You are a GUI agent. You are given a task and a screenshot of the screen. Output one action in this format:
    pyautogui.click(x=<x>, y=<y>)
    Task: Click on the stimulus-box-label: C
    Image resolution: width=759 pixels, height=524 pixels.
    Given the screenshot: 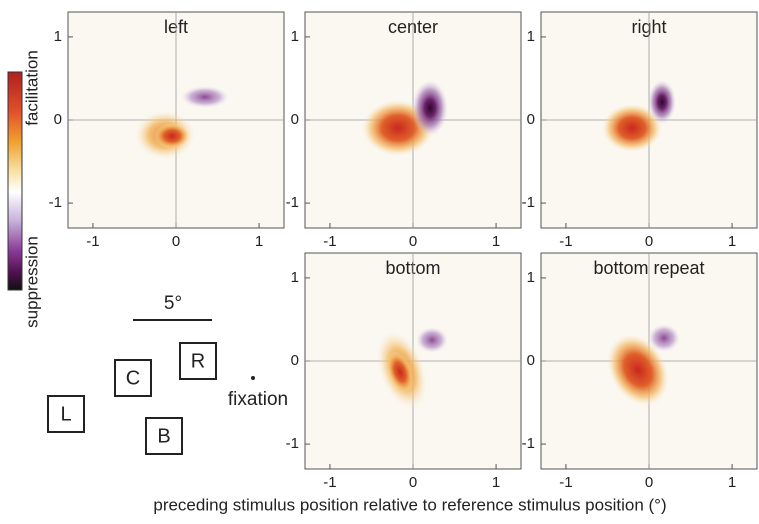 What is the action you would take?
    pyautogui.click(x=133, y=378)
    